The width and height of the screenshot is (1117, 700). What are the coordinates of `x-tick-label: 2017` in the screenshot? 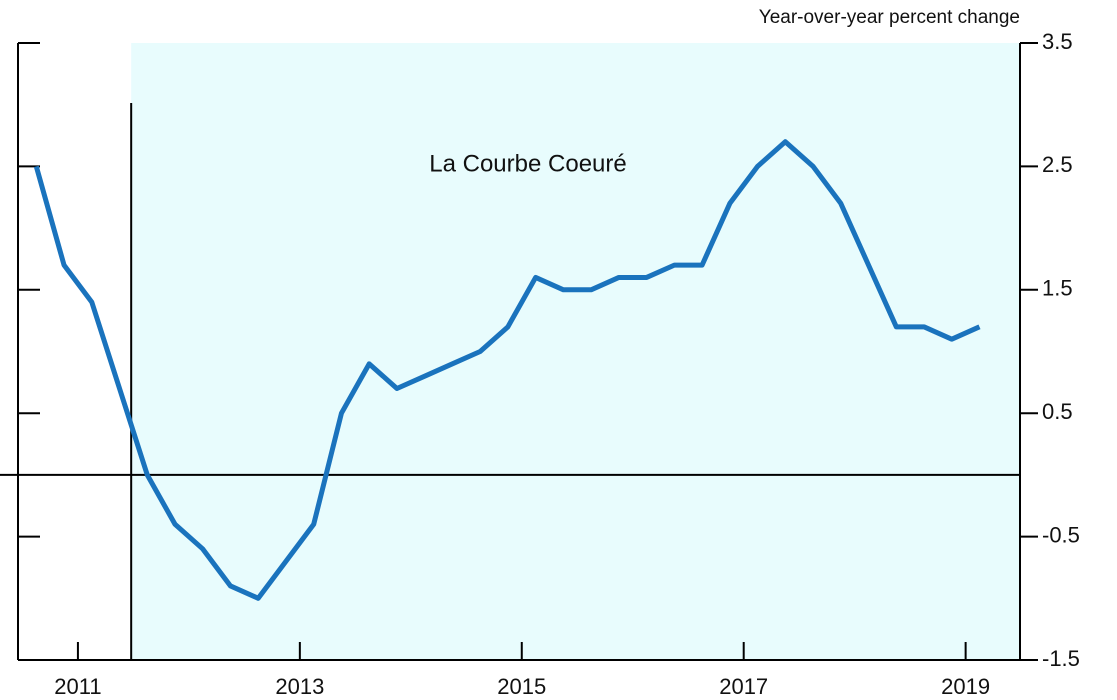 It's located at (743, 686).